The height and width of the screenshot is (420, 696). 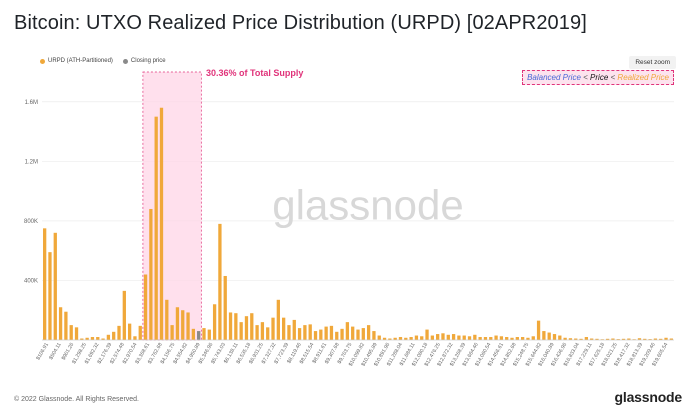 What do you see at coordinates (31, 281) in the screenshot?
I see `y-tick-label: 400K` at bounding box center [31, 281].